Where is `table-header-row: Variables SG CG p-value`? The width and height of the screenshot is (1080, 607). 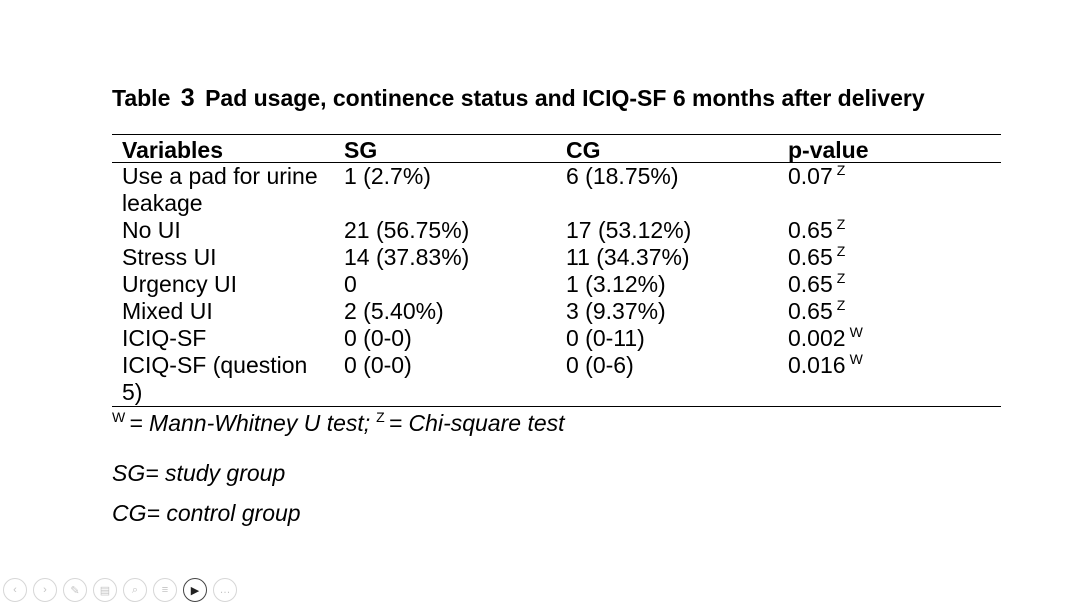
table-header-row: Variables SG CG p-value is located at coordinates (556, 148).